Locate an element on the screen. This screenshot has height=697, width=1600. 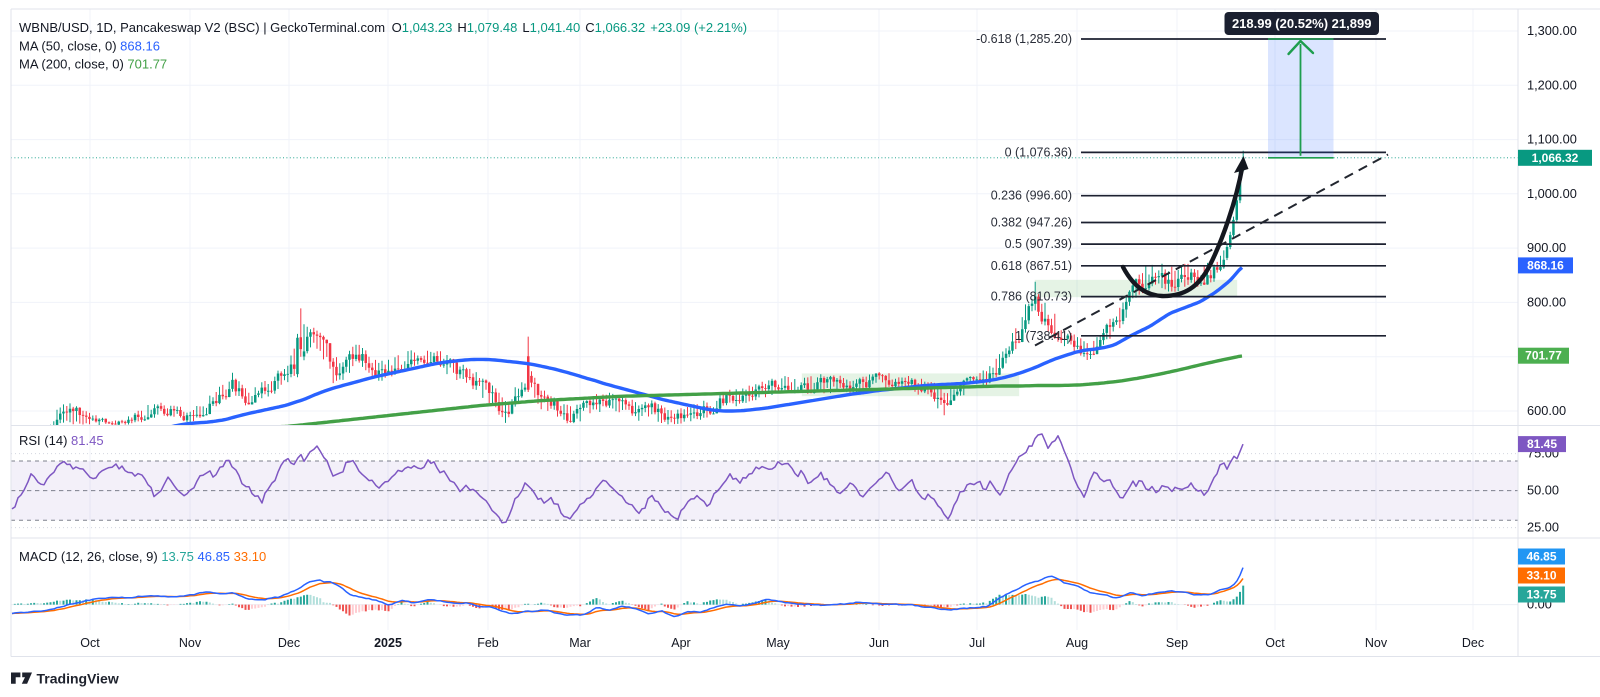
svg-text: Mar is located at coordinates (580, 643).